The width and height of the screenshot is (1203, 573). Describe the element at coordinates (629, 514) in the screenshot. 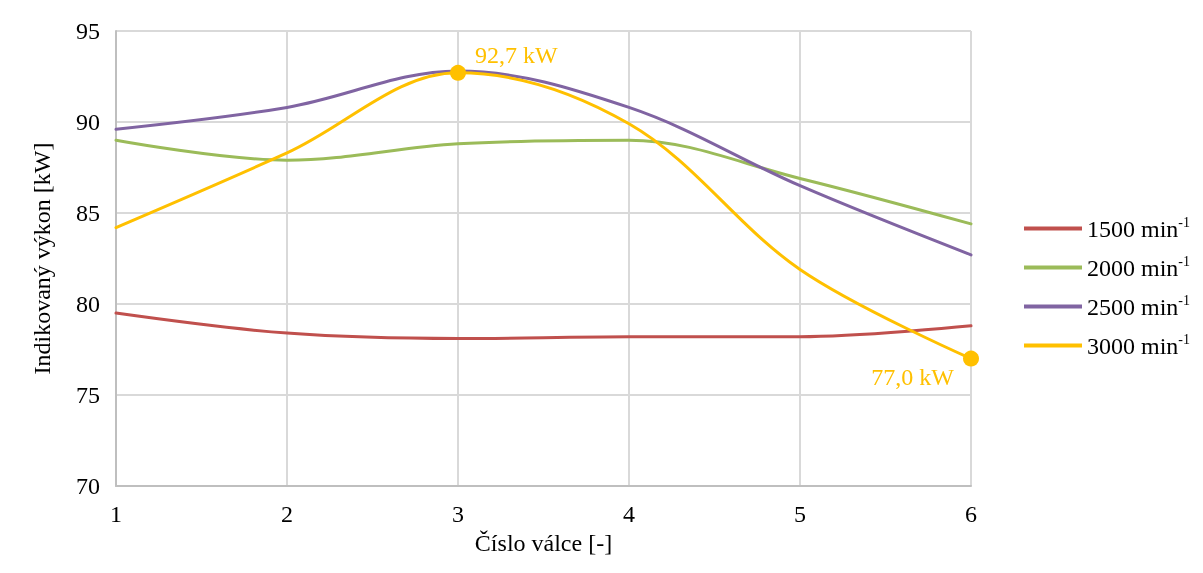

I see `x-tick-label: 4` at that location.